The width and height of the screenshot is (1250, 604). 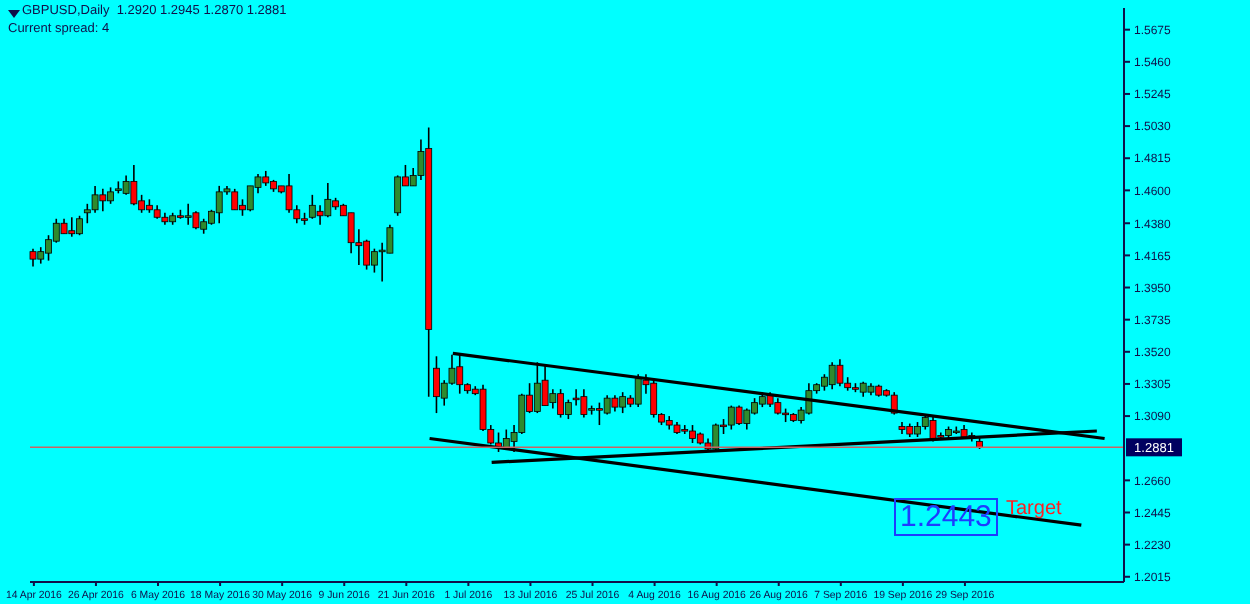 What do you see at coordinates (1034, 509) in the screenshot?
I see `annotation: Target` at bounding box center [1034, 509].